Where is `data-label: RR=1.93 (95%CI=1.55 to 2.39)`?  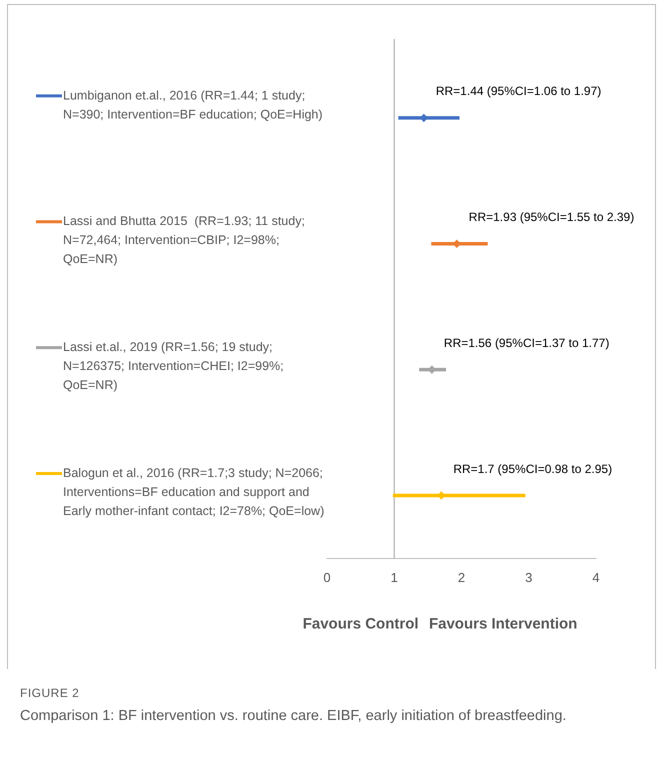 data-label: RR=1.93 (95%CI=1.55 to 2.39) is located at coordinates (551, 217).